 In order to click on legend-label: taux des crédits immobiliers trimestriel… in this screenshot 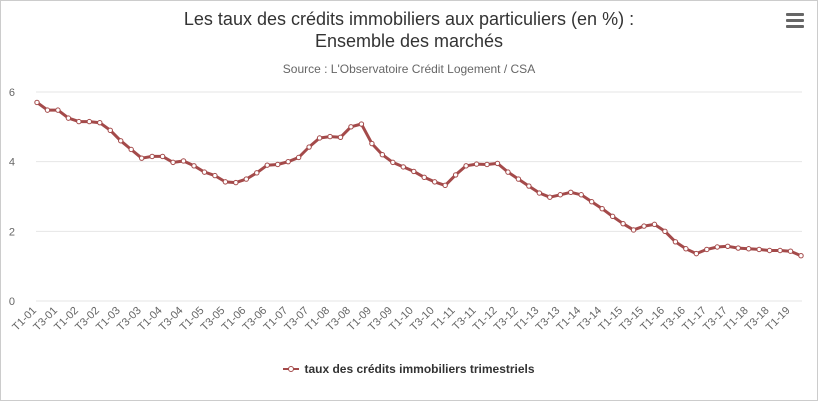, I will do `click(419, 369)`.